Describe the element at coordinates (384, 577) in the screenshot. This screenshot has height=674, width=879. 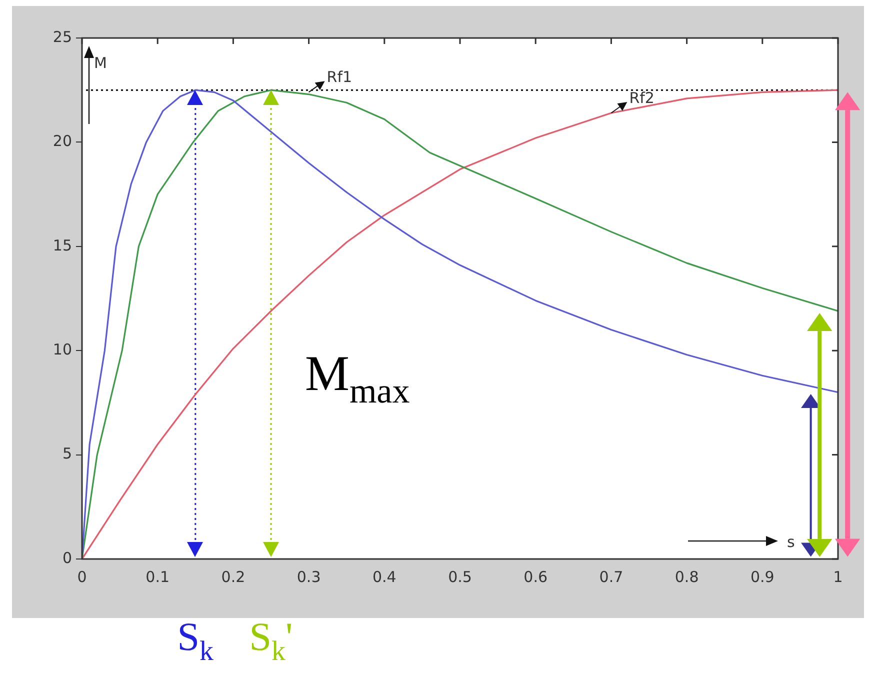
I see `x-tick-label: 0.4` at that location.